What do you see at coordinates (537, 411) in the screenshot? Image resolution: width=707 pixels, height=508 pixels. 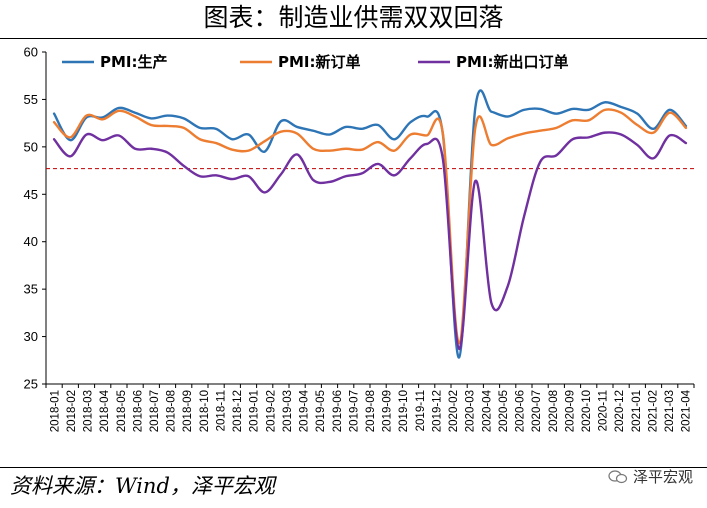 I see `x-tick-label: 2020-07` at bounding box center [537, 411].